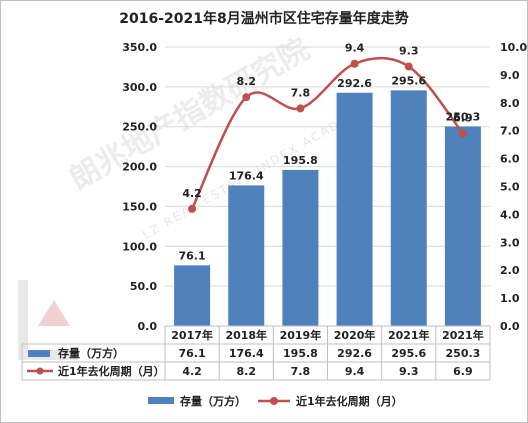  Describe the element at coordinates (139, 127) in the screenshot. I see `left-axis-tick-label: 250.0` at that location.